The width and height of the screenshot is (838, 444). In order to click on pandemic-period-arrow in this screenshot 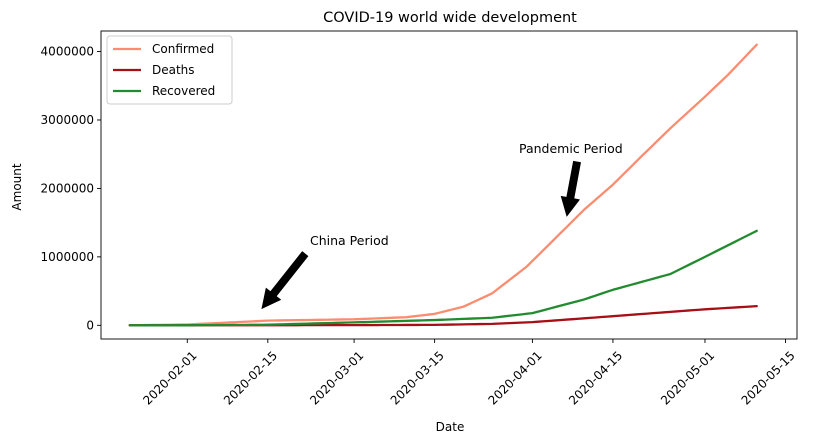, I will do `click(570, 188)`.